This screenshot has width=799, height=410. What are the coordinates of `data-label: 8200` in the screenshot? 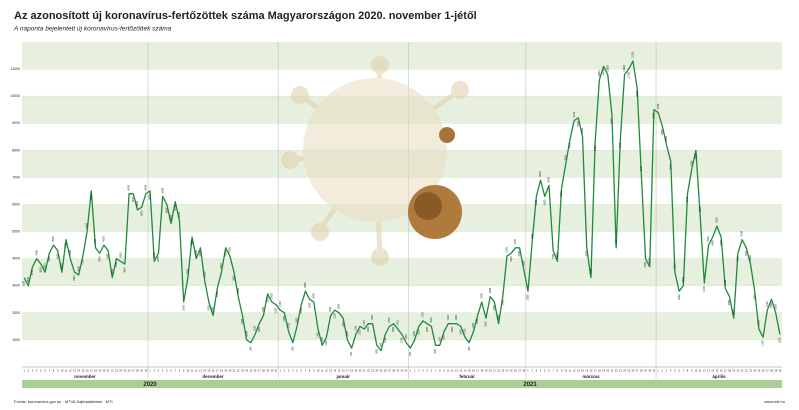 It's located at (666, 139).